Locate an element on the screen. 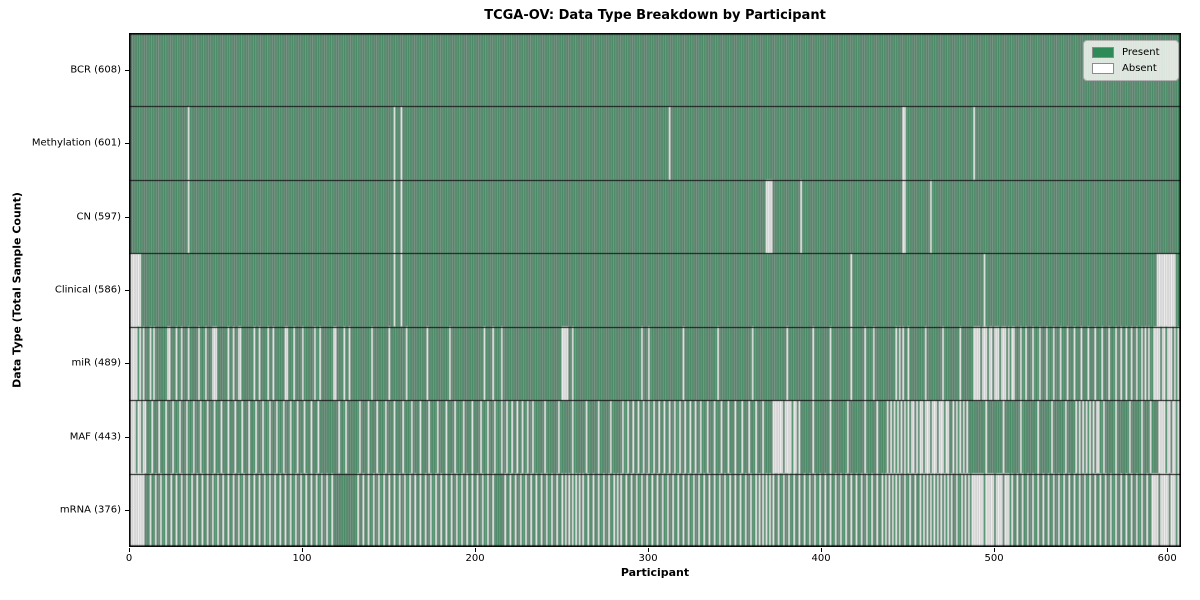  legend-entry-absent: Absent is located at coordinates (1131, 68).